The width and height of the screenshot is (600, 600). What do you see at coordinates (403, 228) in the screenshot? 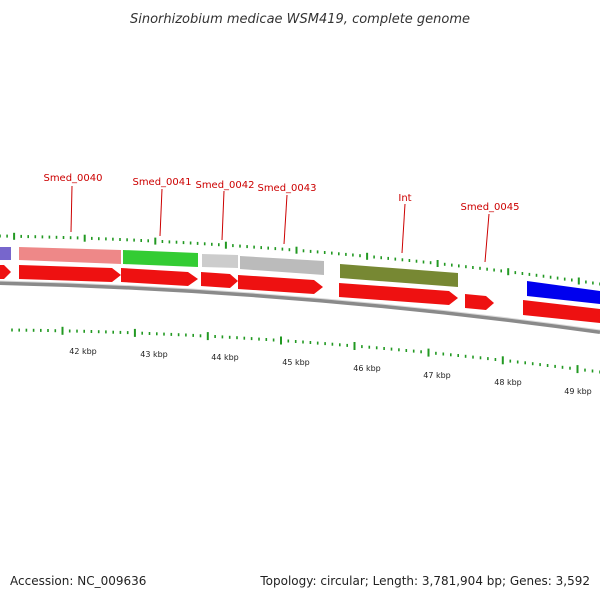
I see `leader-int` at bounding box center [403, 228].